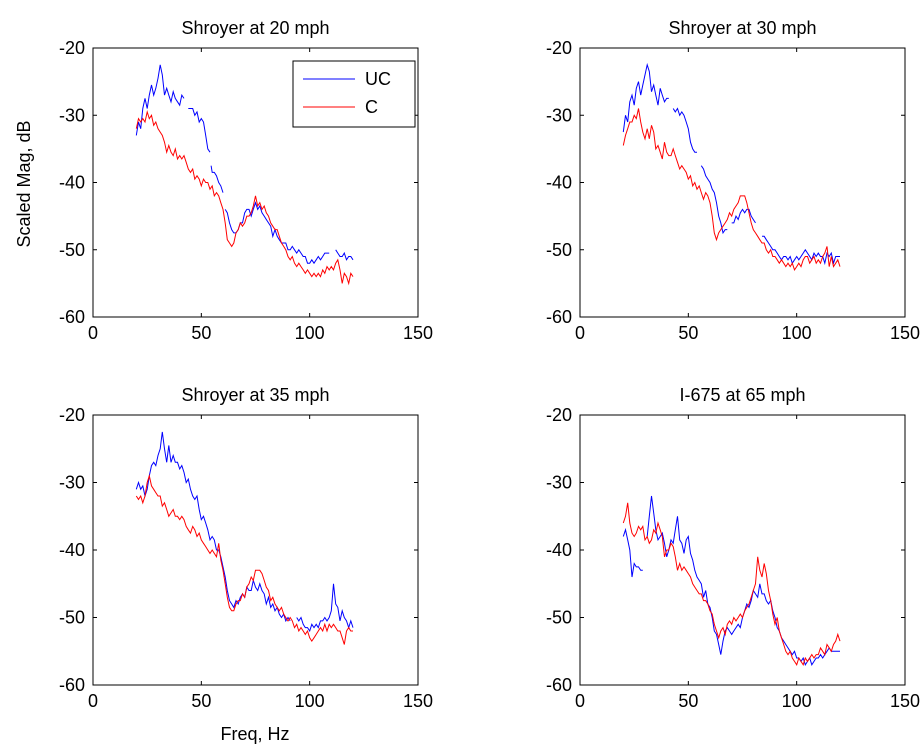  What do you see at coordinates (255, 395) in the screenshot?
I see `chart-title: Shroyer at 35 mph` at bounding box center [255, 395].